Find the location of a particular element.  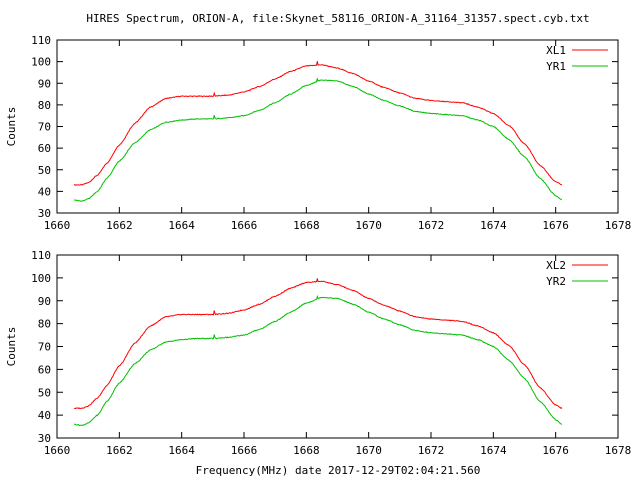

legend-label-xl2: XL2 is located at coordinates (556, 265).